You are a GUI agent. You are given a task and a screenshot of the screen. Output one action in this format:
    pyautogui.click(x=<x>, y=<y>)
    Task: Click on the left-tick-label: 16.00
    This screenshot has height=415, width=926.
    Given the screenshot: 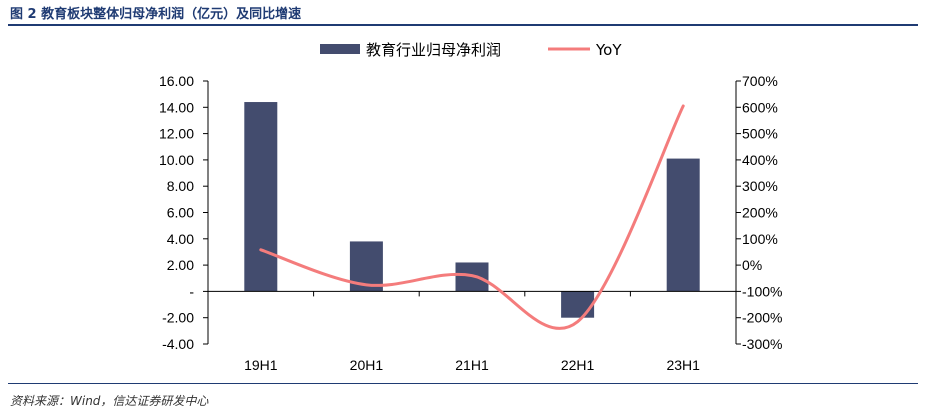 What is the action you would take?
    pyautogui.click(x=176, y=81)
    